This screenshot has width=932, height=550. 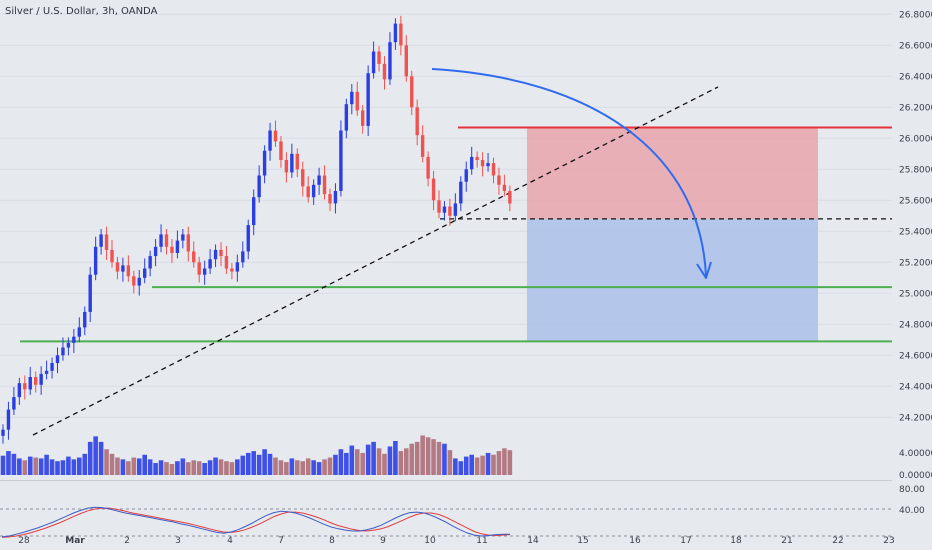 What do you see at coordinates (915, 108) in the screenshot?
I see `price-tick-label: 26.20000` at bounding box center [915, 108].